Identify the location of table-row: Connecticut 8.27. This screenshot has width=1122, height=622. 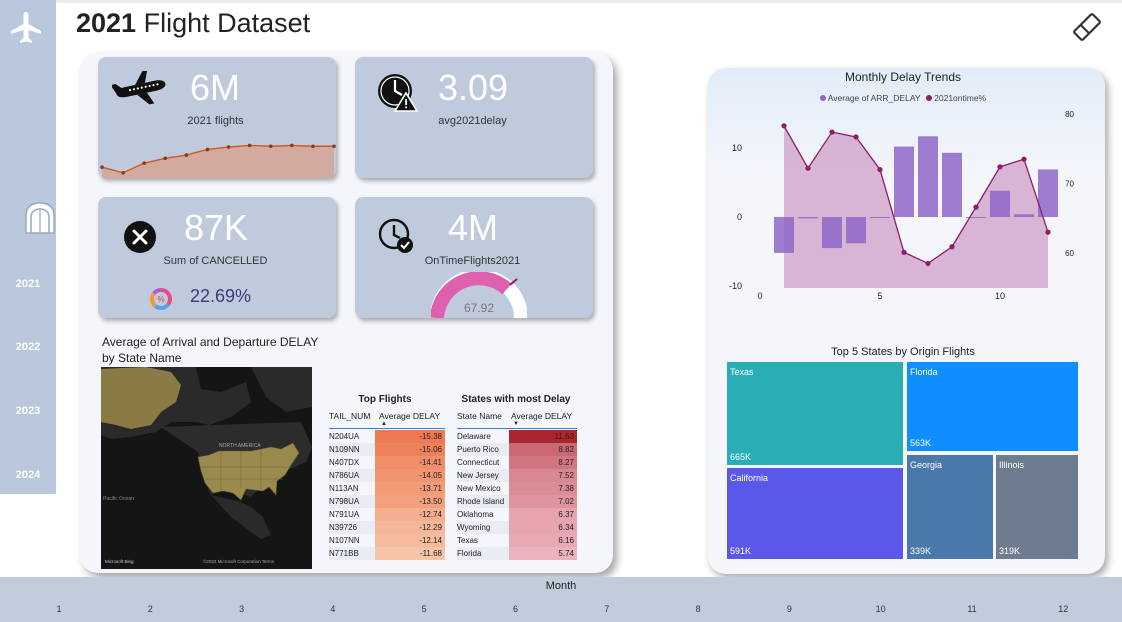
(517, 462).